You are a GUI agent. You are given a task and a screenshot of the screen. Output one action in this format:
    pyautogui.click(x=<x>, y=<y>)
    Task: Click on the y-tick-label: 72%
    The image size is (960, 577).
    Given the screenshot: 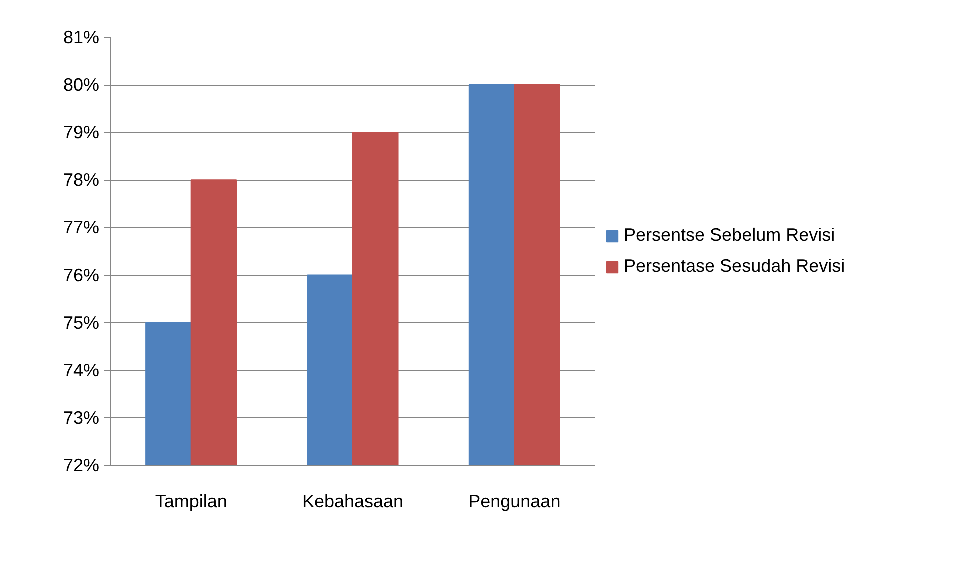 What is the action you would take?
    pyautogui.click(x=81, y=466)
    